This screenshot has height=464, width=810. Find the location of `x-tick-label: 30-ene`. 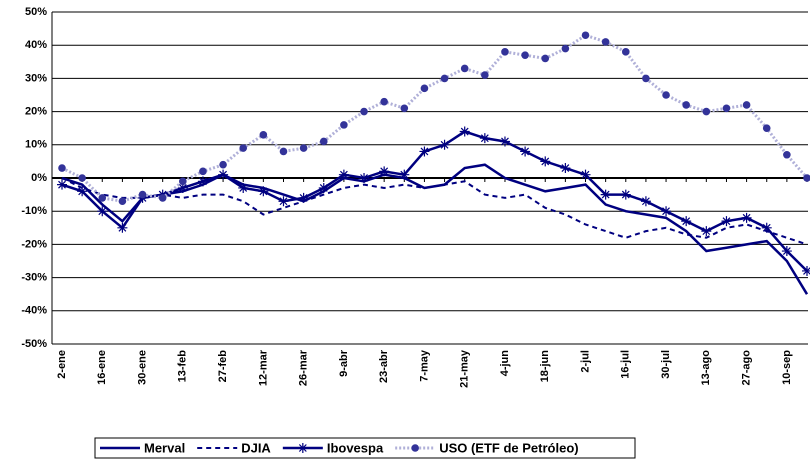

x-tick-label: 30-ene is located at coordinates (142, 367).